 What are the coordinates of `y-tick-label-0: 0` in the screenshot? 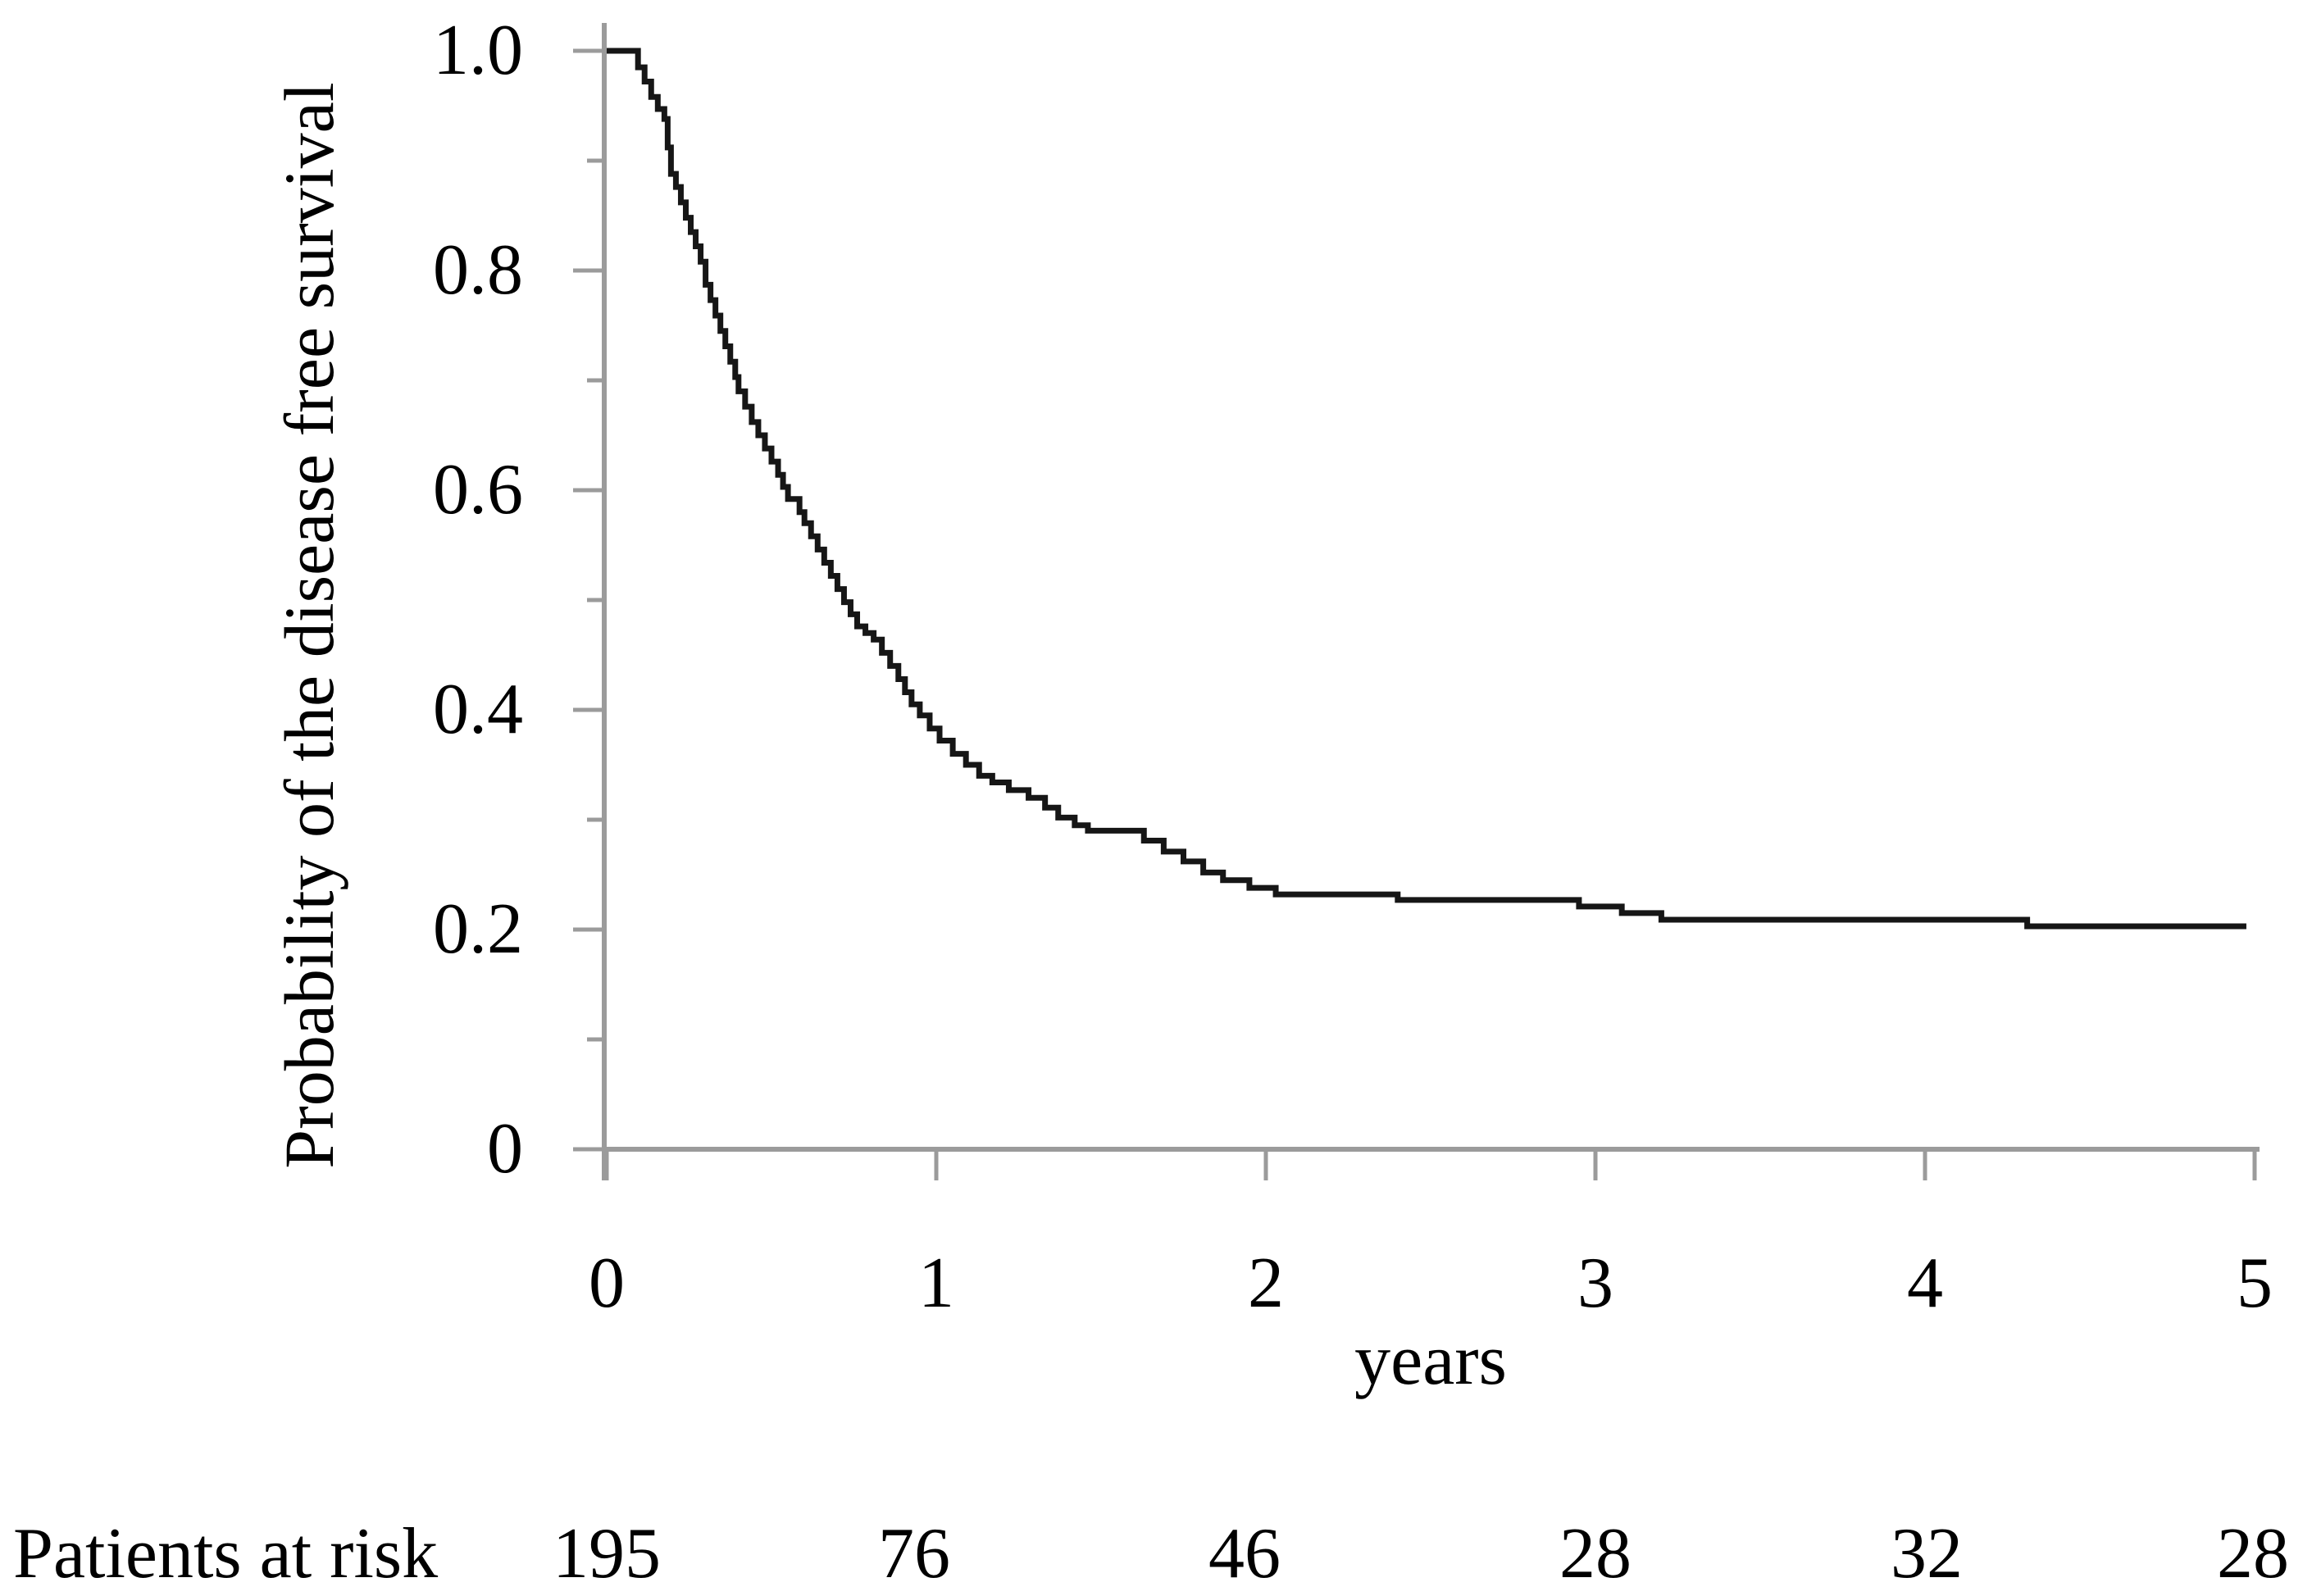 It's located at (505, 1149).